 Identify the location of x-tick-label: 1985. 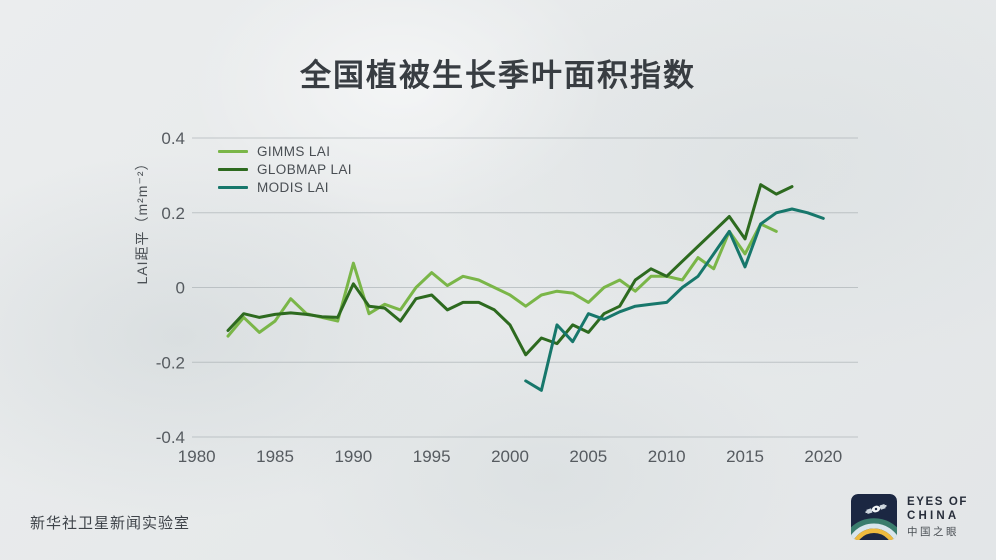
(275, 456).